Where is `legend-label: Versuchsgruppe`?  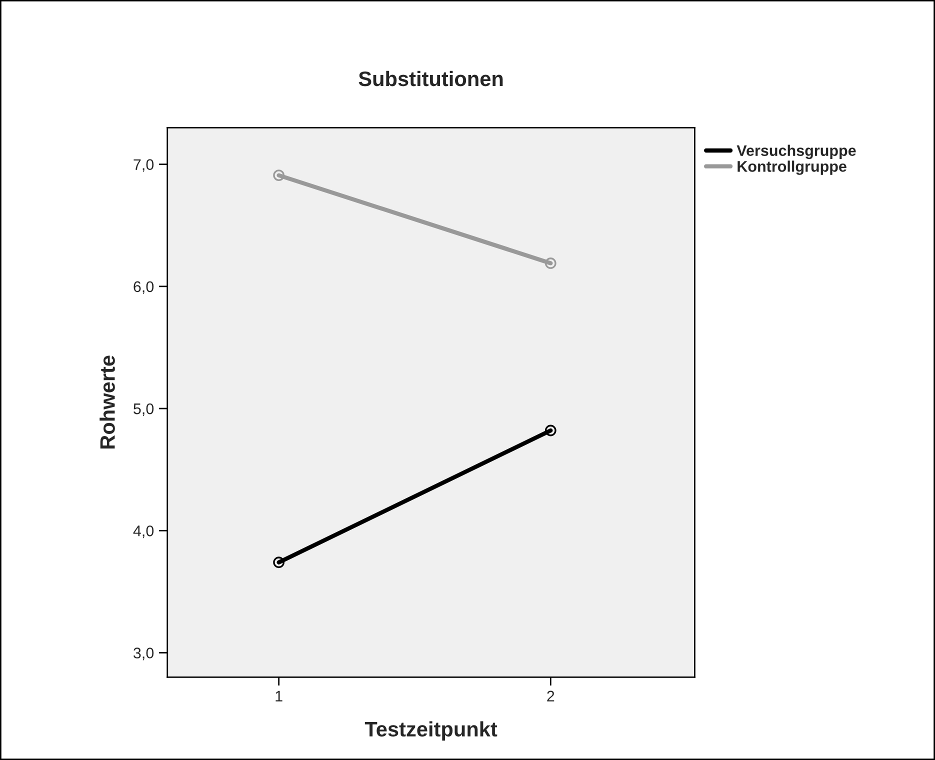 legend-label: Versuchsgruppe is located at coordinates (796, 152).